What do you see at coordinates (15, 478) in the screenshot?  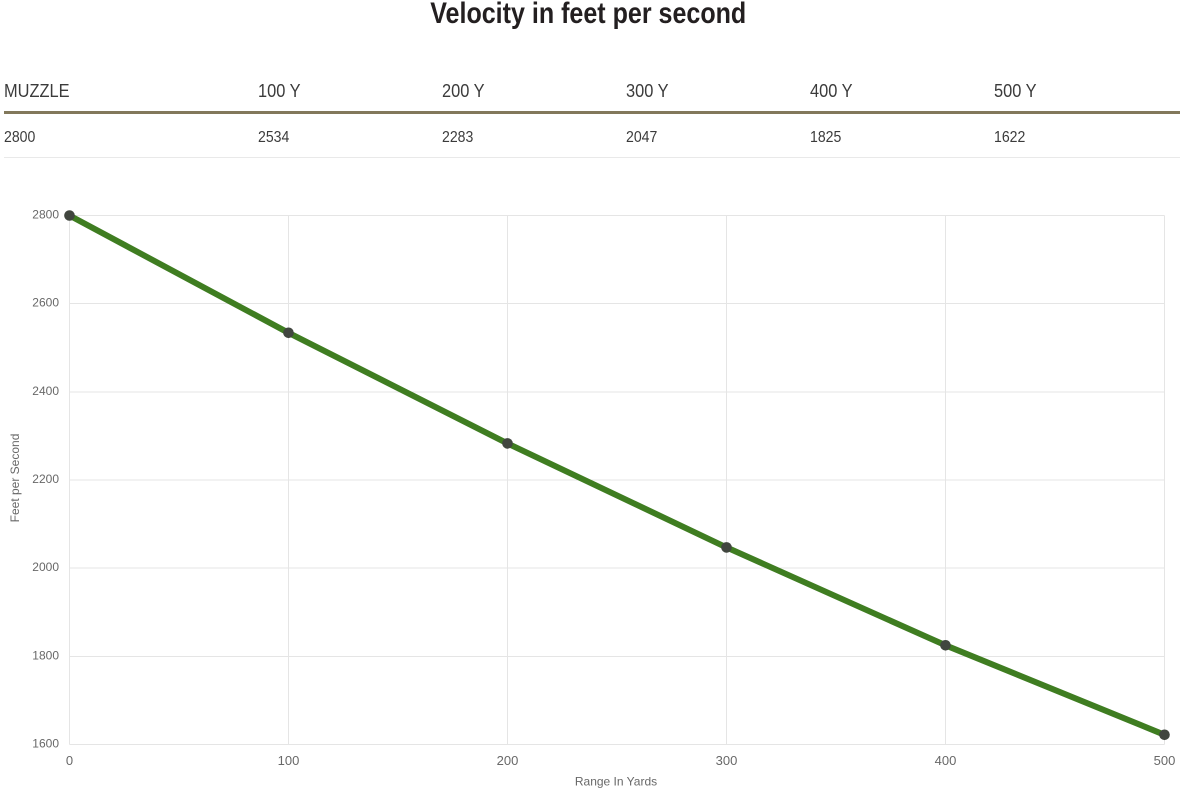 I see `svg-text: Feet per Second` at bounding box center [15, 478].